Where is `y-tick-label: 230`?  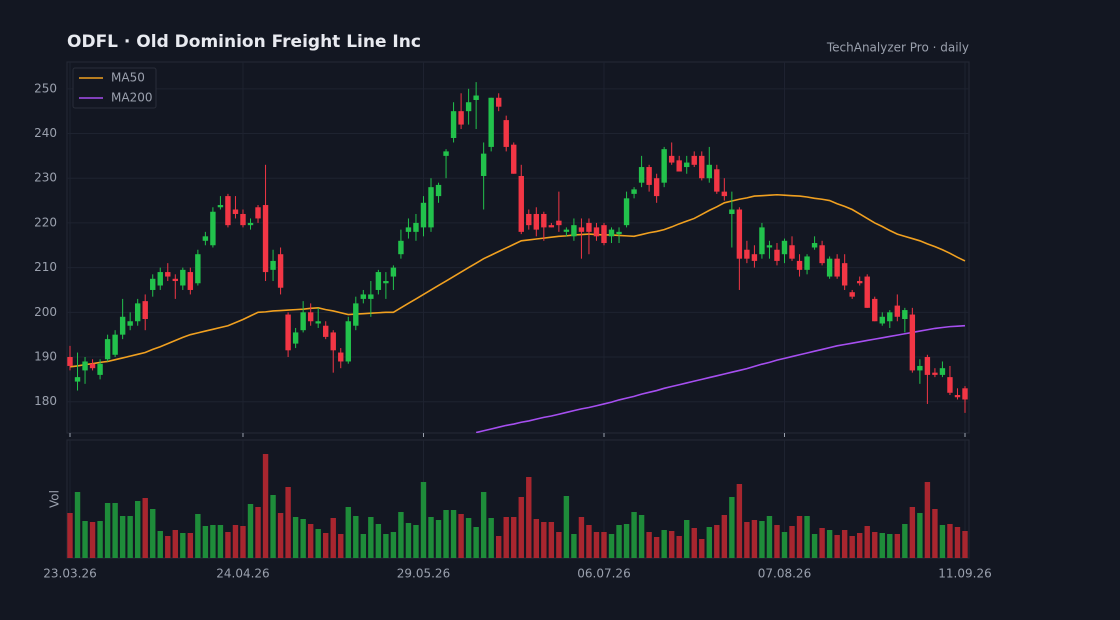
y-tick-label: 230 is located at coordinates (45, 178).